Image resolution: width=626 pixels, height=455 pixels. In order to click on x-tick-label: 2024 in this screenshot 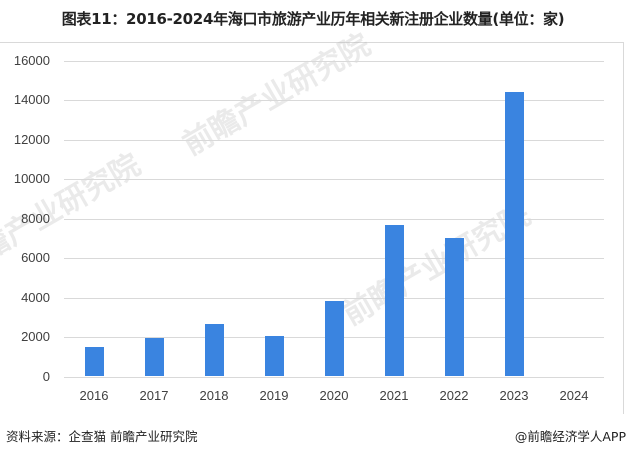, I will do `click(574, 395)`.